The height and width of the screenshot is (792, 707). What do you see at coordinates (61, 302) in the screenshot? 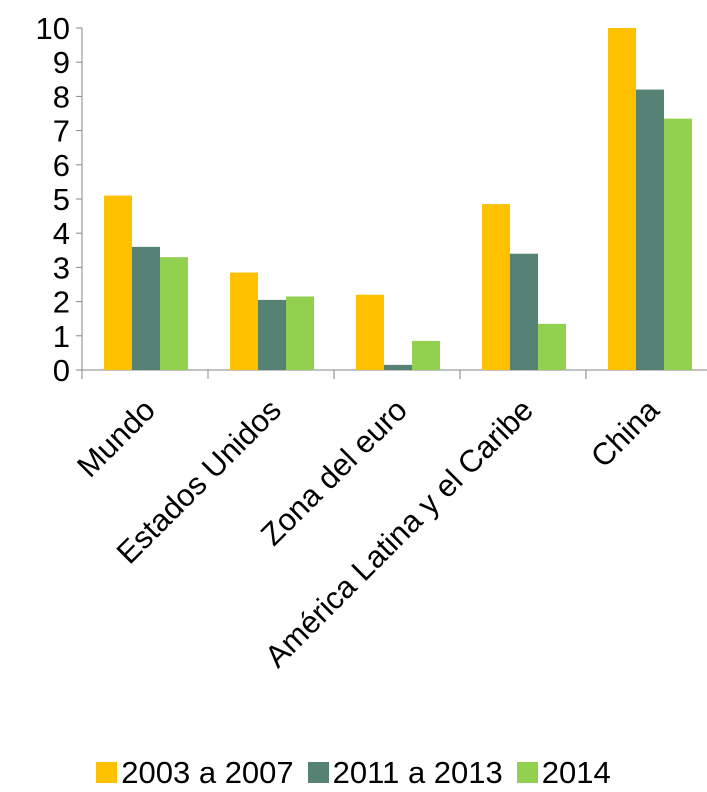
I see `y-tick-label: 2` at bounding box center [61, 302].